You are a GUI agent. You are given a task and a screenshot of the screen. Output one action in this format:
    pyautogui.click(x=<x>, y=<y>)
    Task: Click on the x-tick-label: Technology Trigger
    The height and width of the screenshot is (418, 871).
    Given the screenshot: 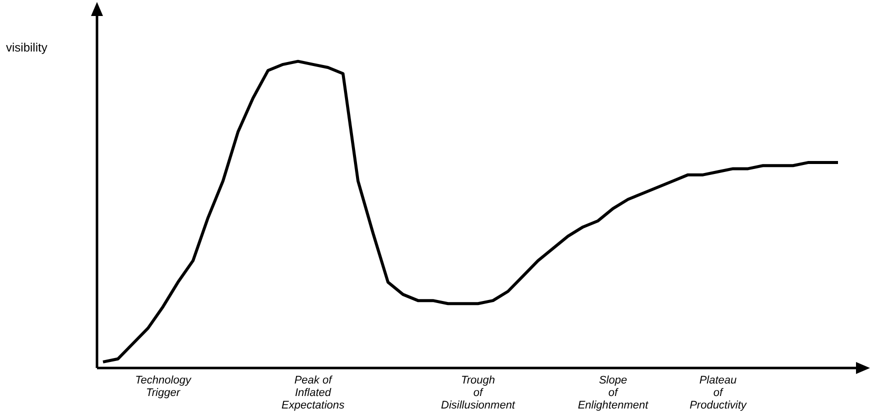 What is the action you would take?
    pyautogui.click(x=163, y=387)
    